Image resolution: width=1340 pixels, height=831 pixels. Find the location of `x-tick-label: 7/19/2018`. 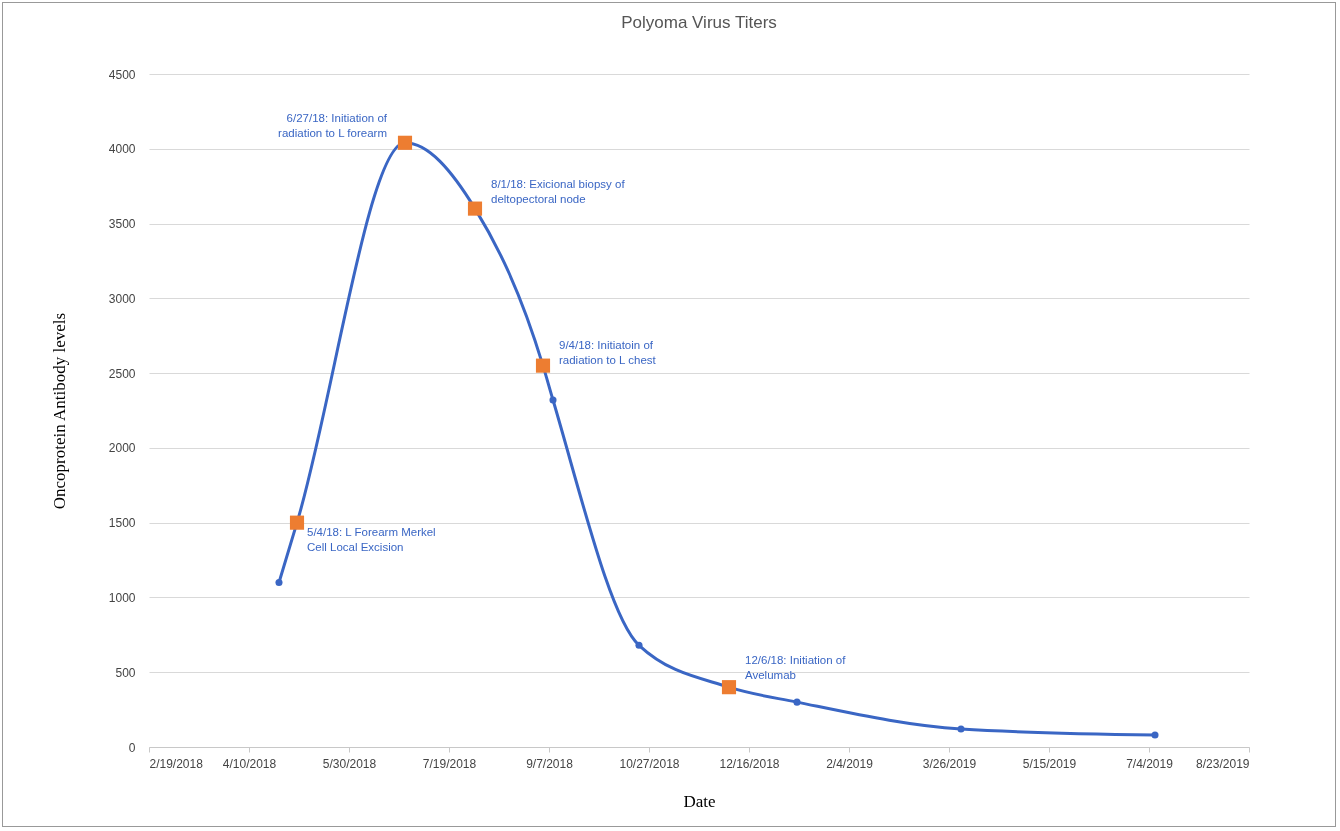

x-tick-label: 7/19/2018 is located at coordinates (449, 763).